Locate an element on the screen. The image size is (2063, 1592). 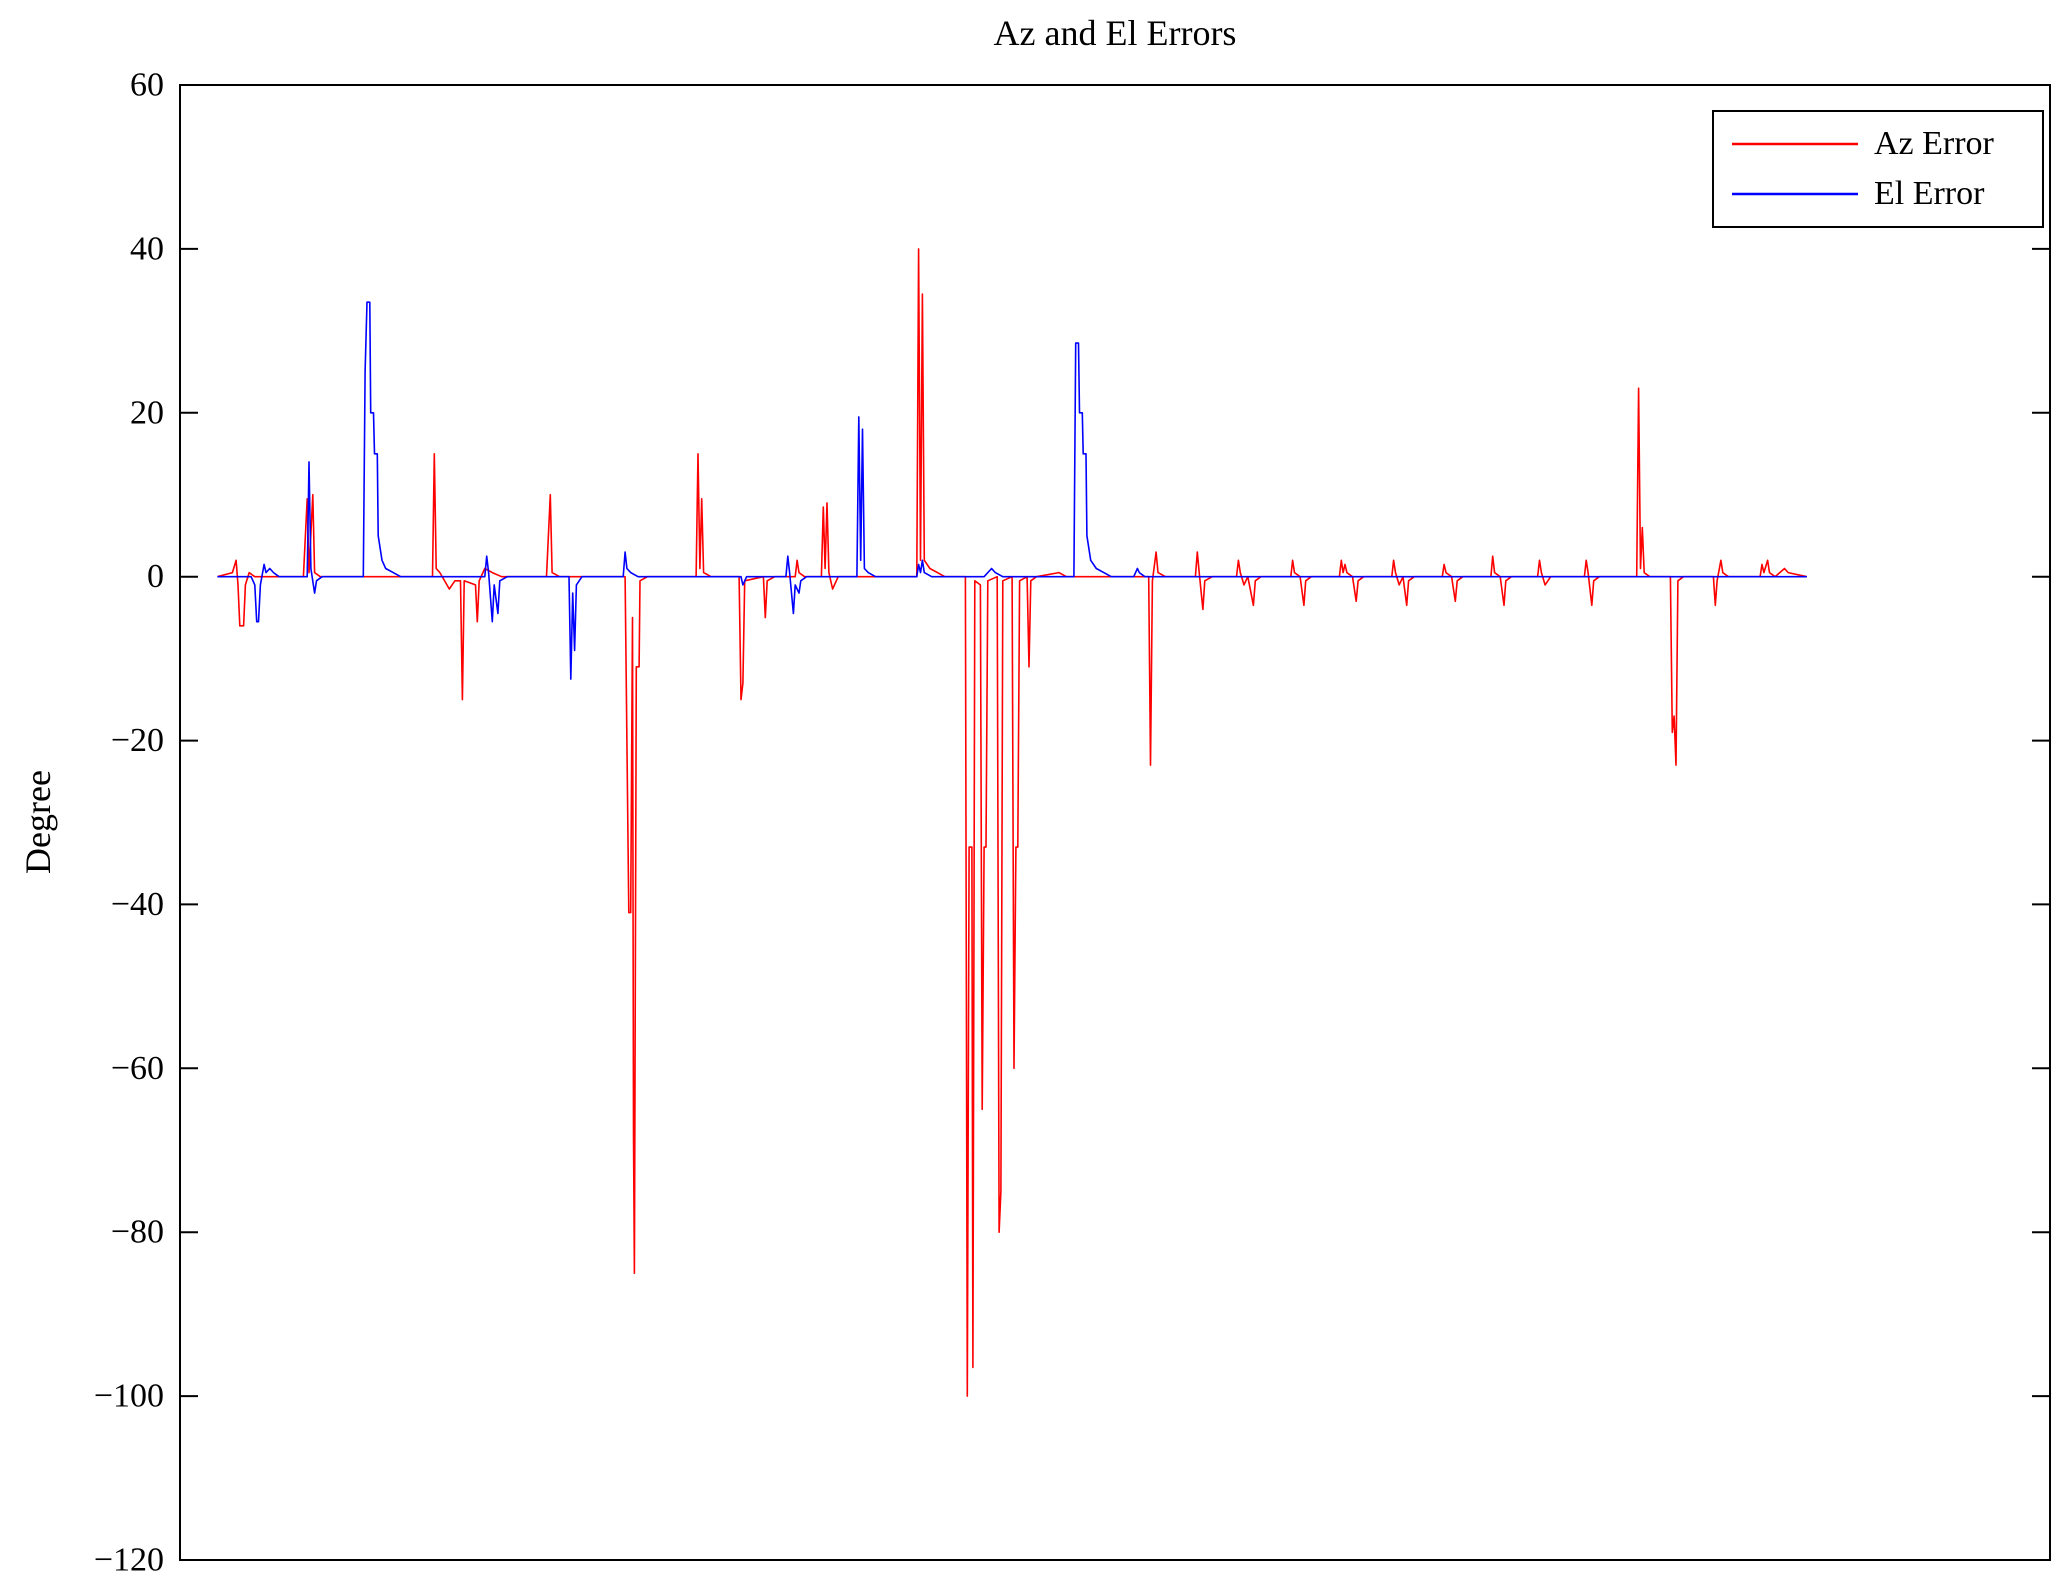
y-tick-label: 20 is located at coordinates (147, 412).